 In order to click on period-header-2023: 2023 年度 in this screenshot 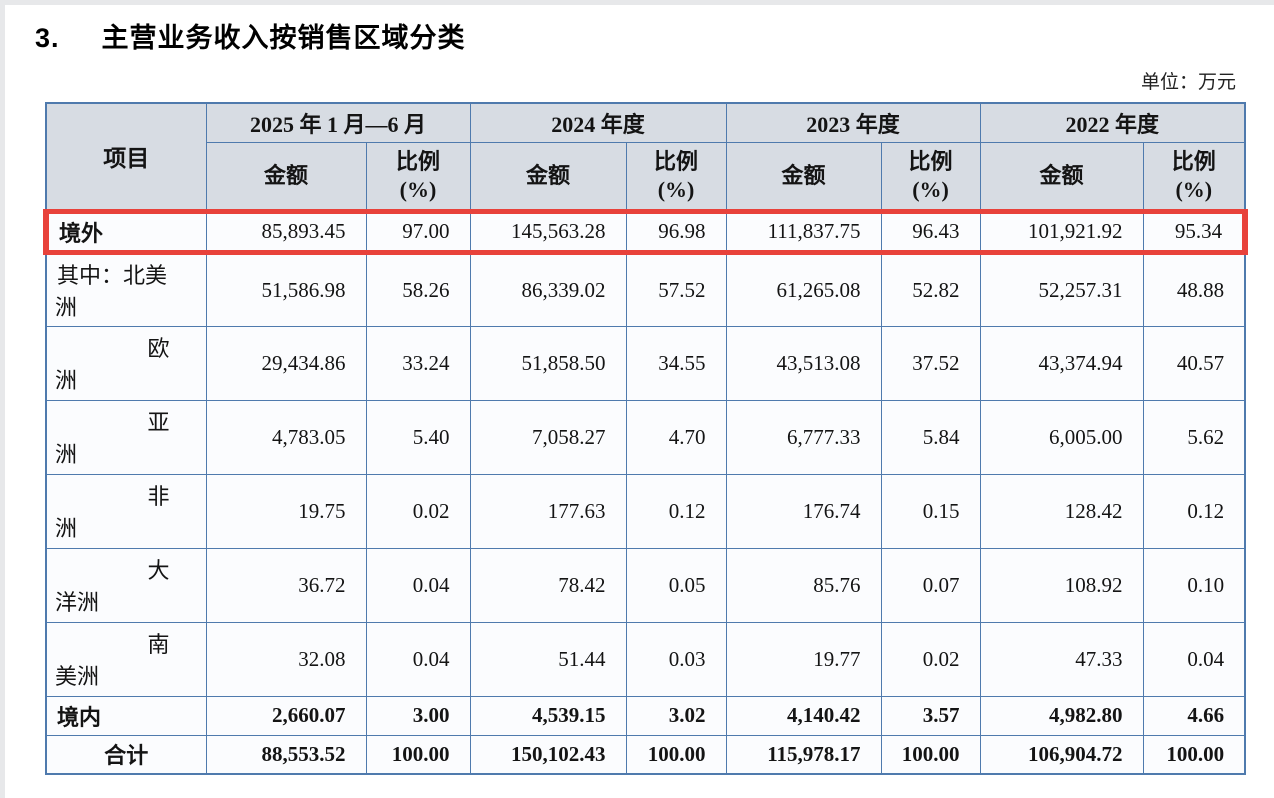, I will do `click(853, 122)`.